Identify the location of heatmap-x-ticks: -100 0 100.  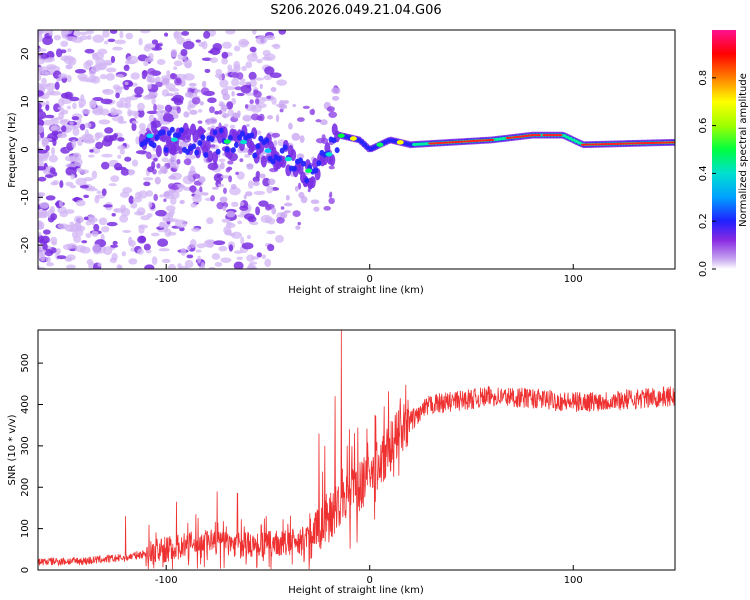
(369, 274).